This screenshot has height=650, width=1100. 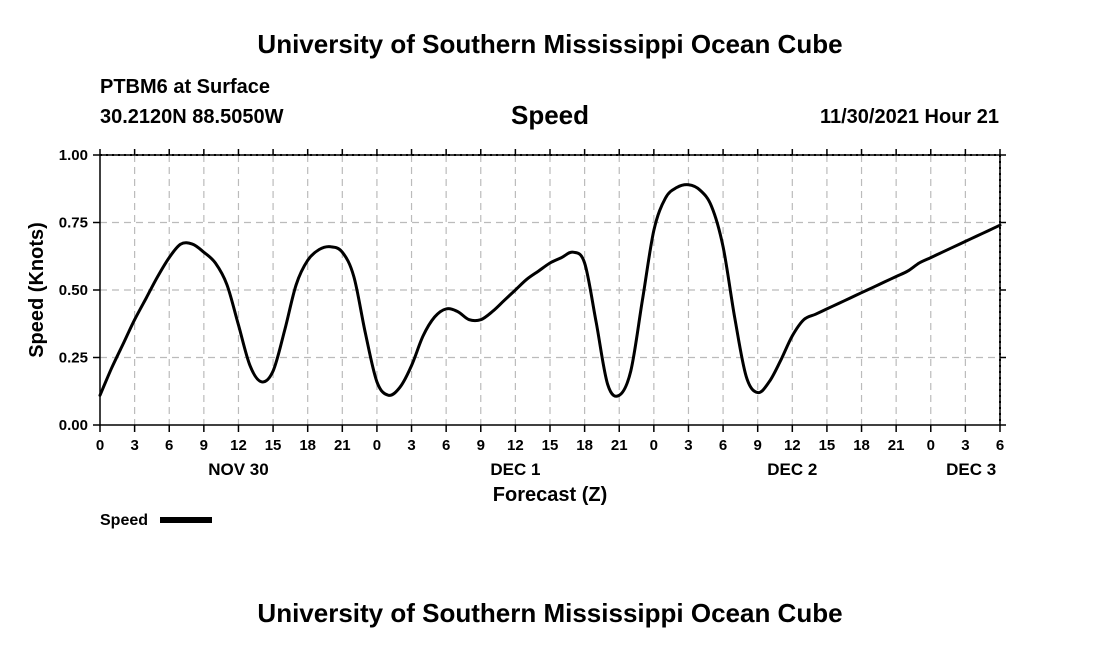 What do you see at coordinates (73, 155) in the screenshot?
I see `y-tick-label: 1.00` at bounding box center [73, 155].